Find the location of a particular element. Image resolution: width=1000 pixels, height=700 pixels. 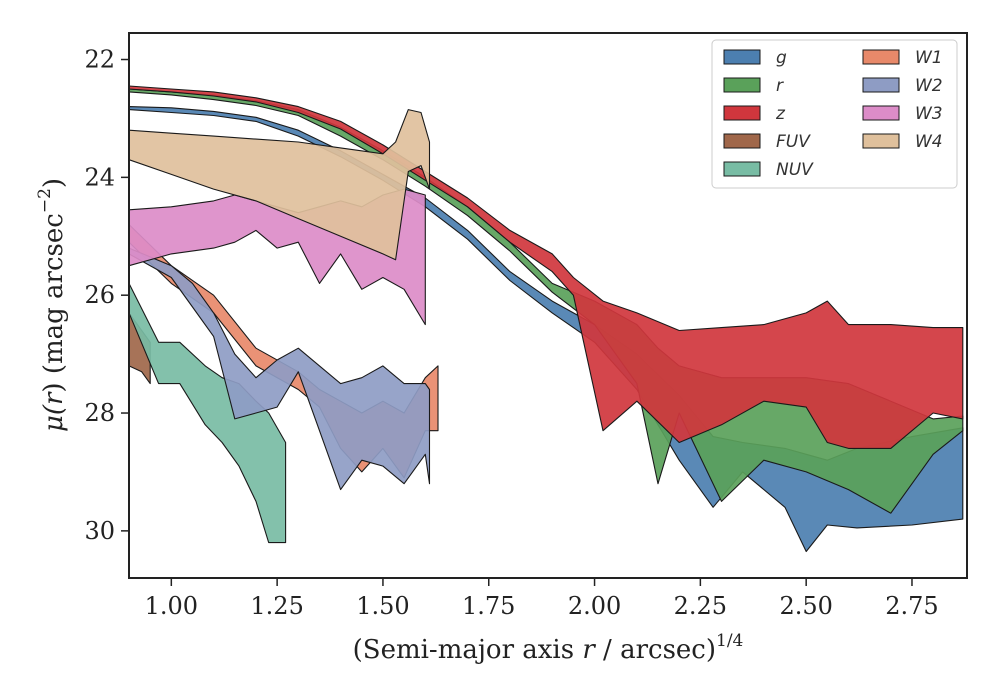

x-axis-title: (Semi-major axis r / arcsec)1/4 is located at coordinates (548, 648).